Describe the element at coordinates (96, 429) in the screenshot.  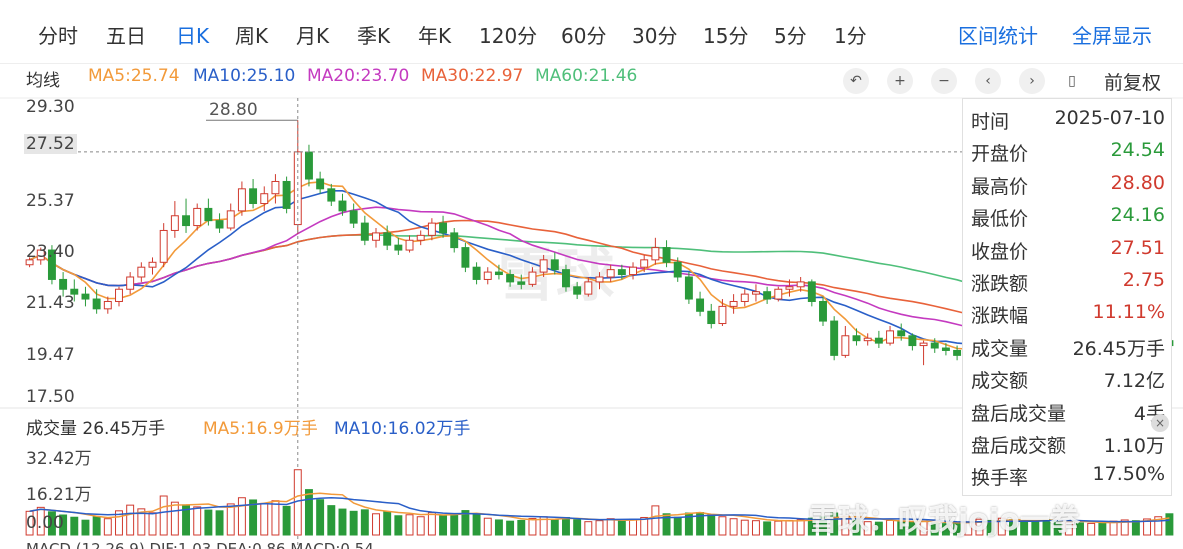
I see `volume-title: 成交量 26.45万手` at that location.